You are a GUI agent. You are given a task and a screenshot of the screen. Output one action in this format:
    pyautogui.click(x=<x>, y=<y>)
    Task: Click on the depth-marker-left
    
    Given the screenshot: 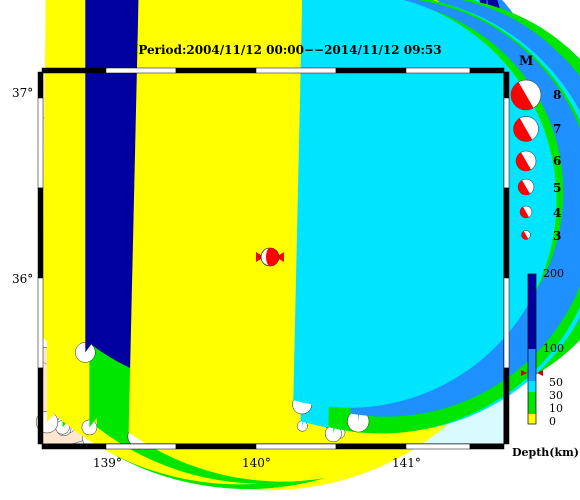 What is the action you would take?
    pyautogui.click(x=524, y=373)
    